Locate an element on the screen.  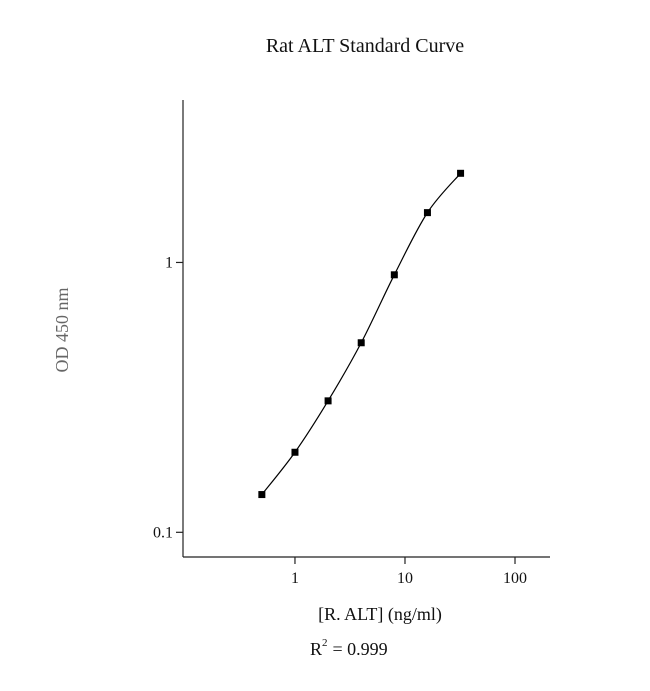
y-tick-label: 0.1 is located at coordinates (163, 532).